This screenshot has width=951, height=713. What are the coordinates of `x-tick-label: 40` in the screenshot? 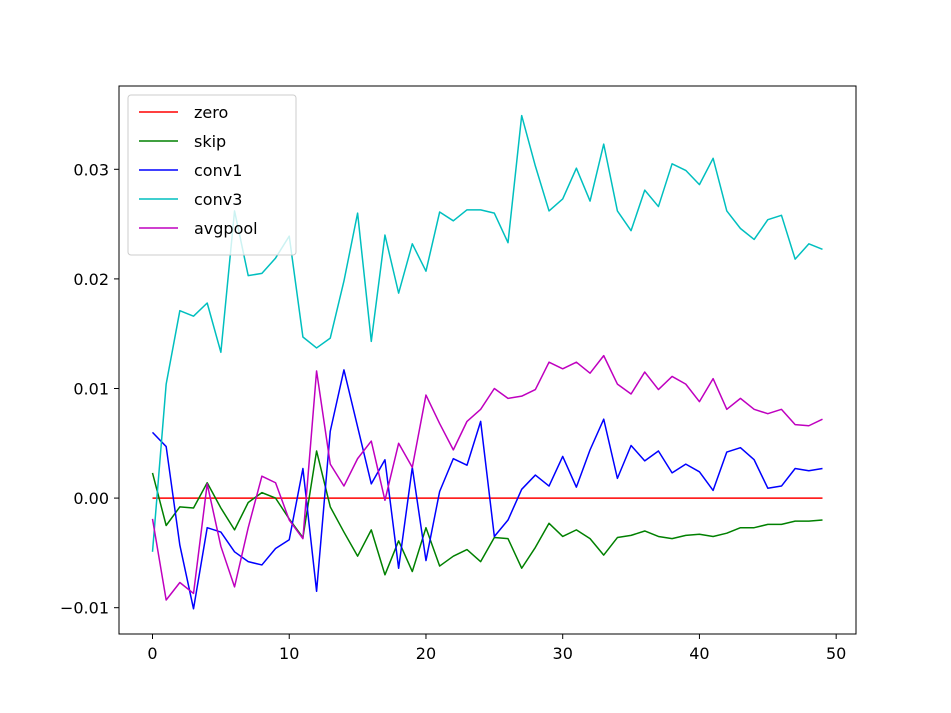 It's located at (699, 653).